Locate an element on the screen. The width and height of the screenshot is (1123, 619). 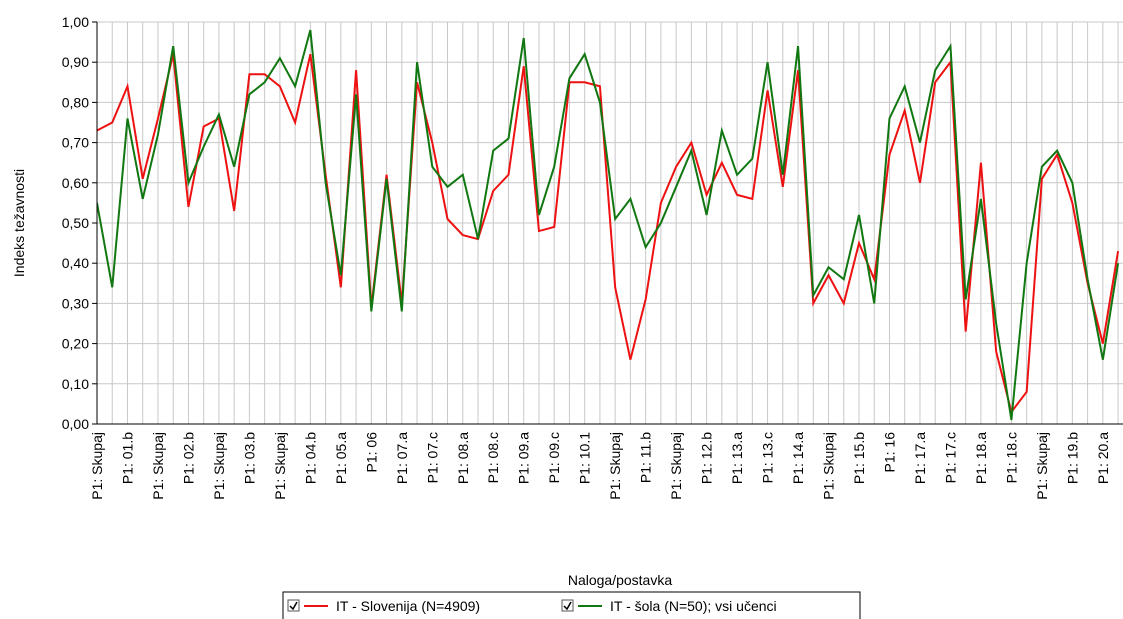
x-tick-label: P1: 13.c is located at coordinates (768, 457).